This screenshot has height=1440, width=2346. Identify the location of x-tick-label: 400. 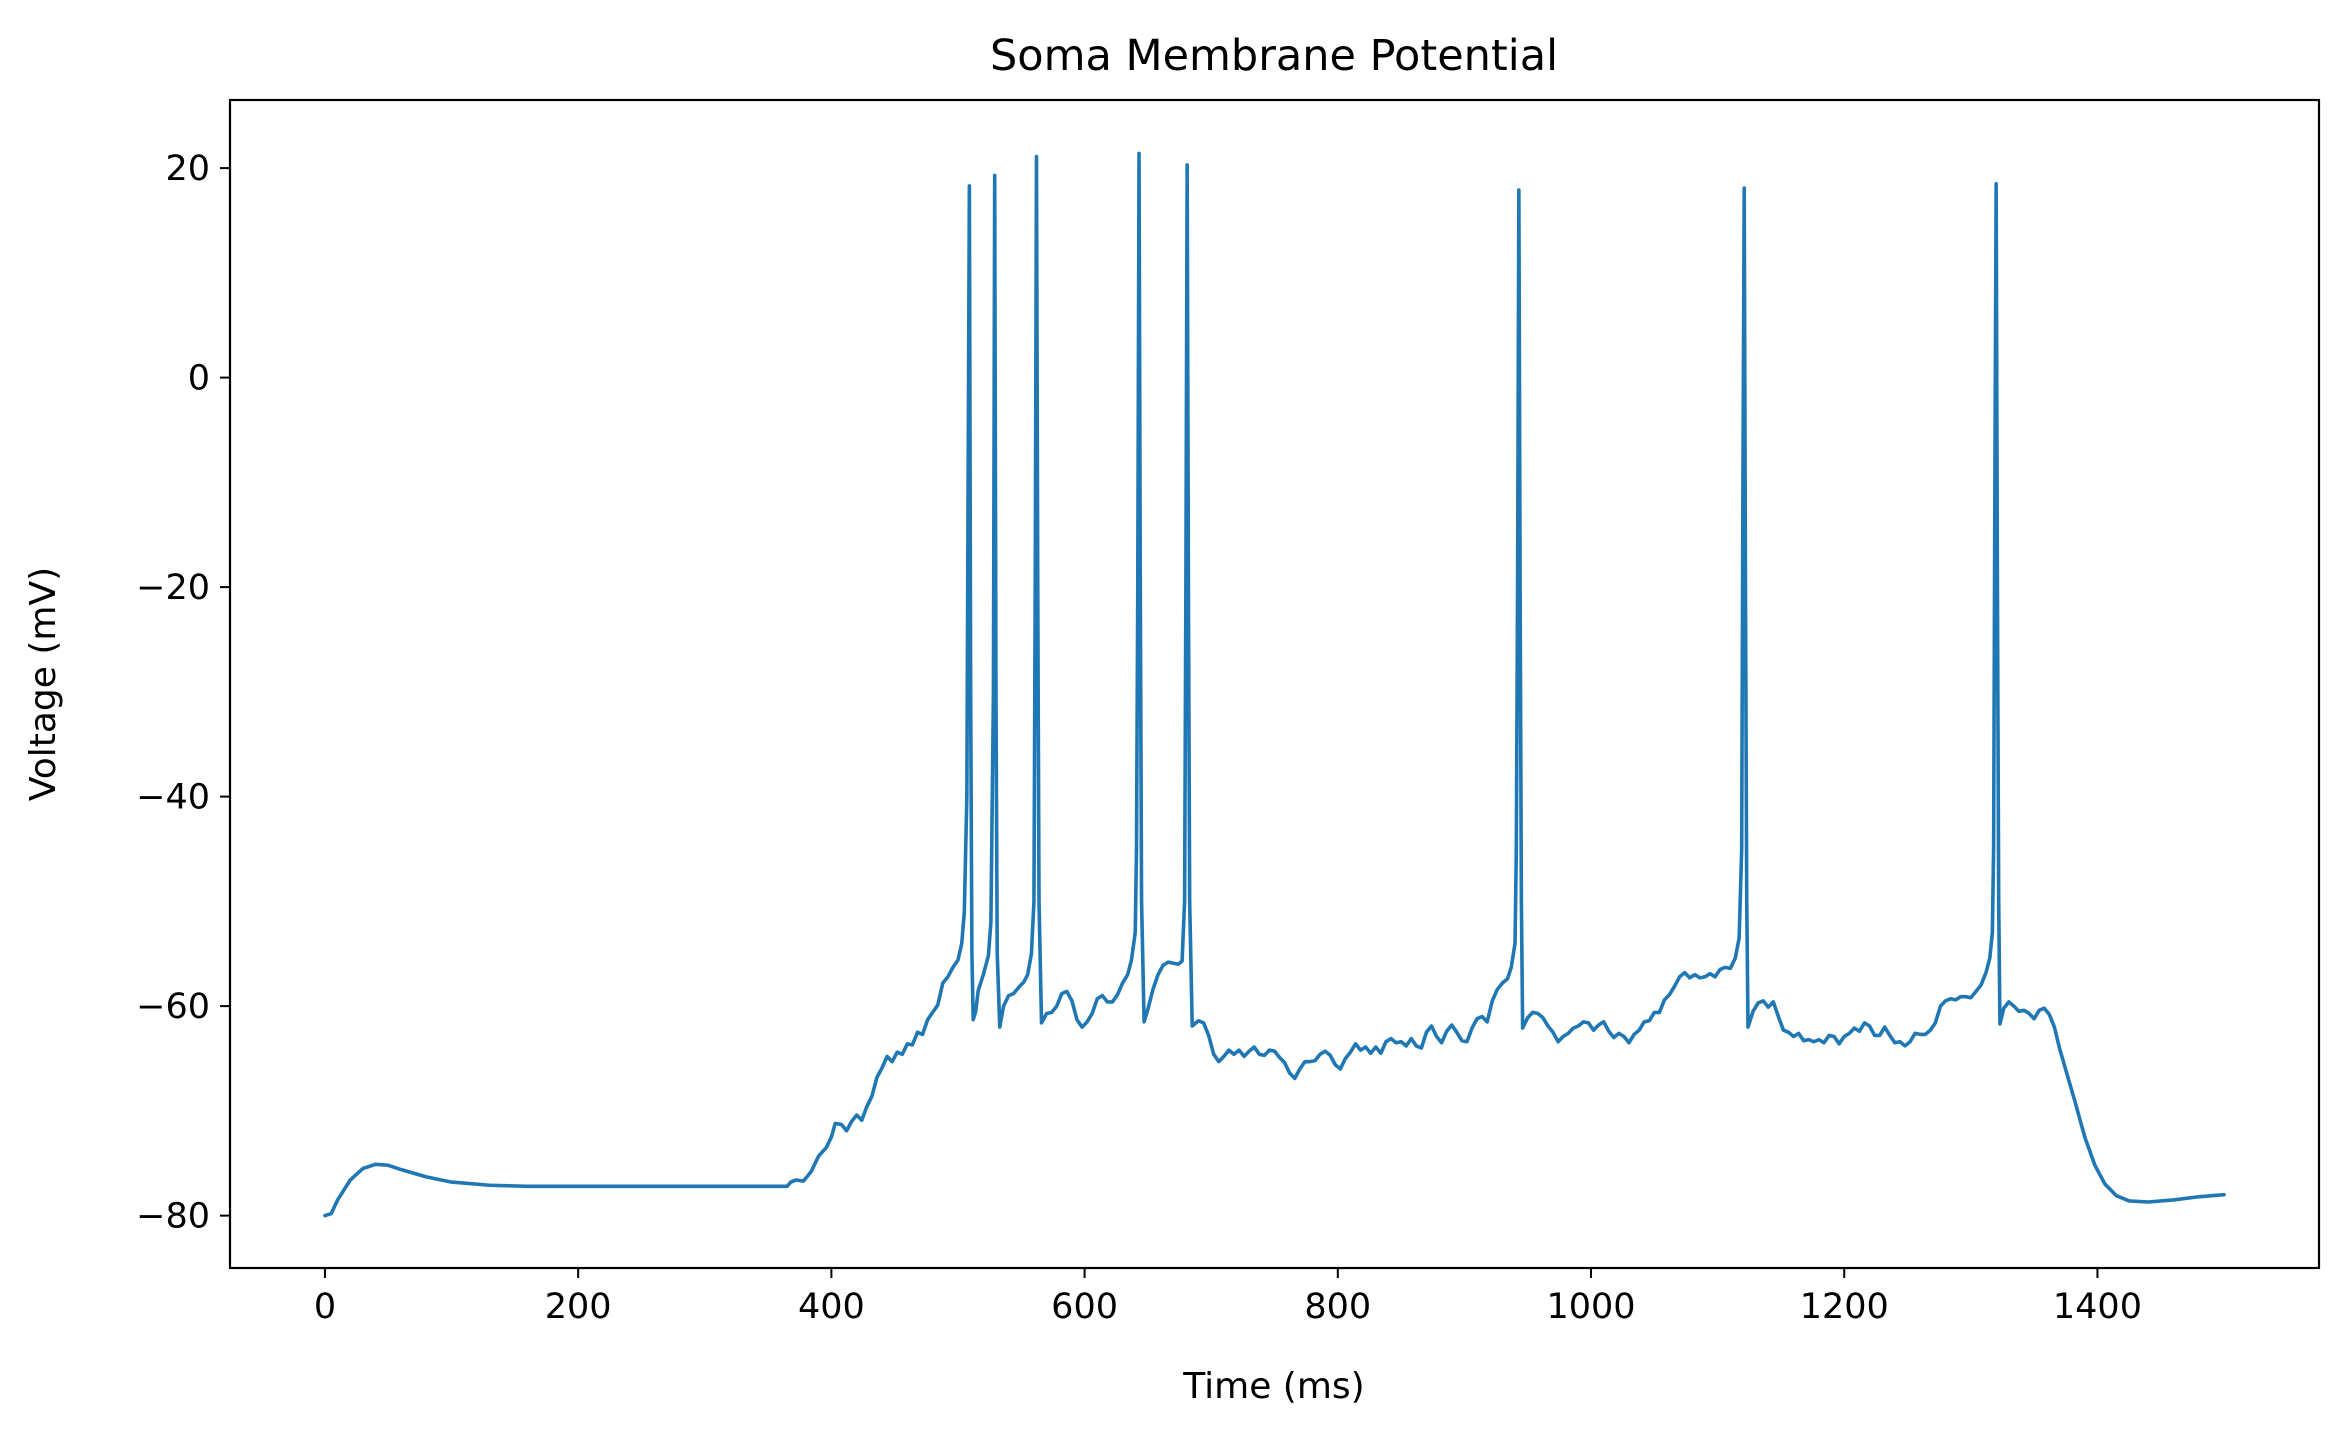
(831, 1307).